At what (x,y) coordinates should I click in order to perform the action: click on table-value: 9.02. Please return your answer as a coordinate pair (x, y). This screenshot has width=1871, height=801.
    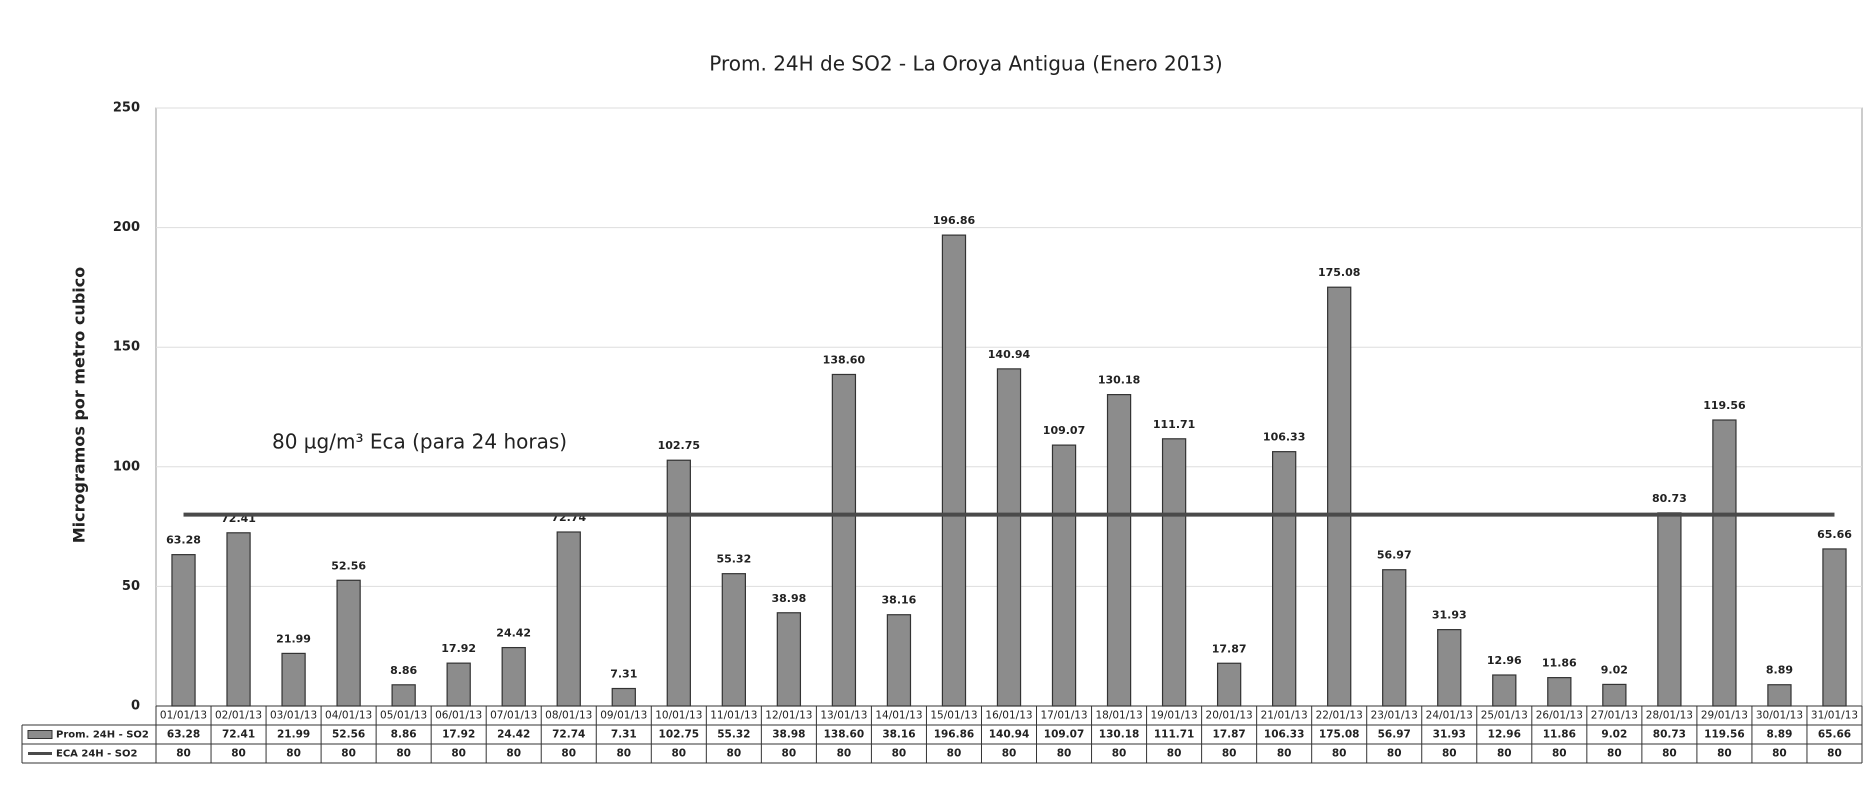
    Looking at the image, I should click on (1614, 735).